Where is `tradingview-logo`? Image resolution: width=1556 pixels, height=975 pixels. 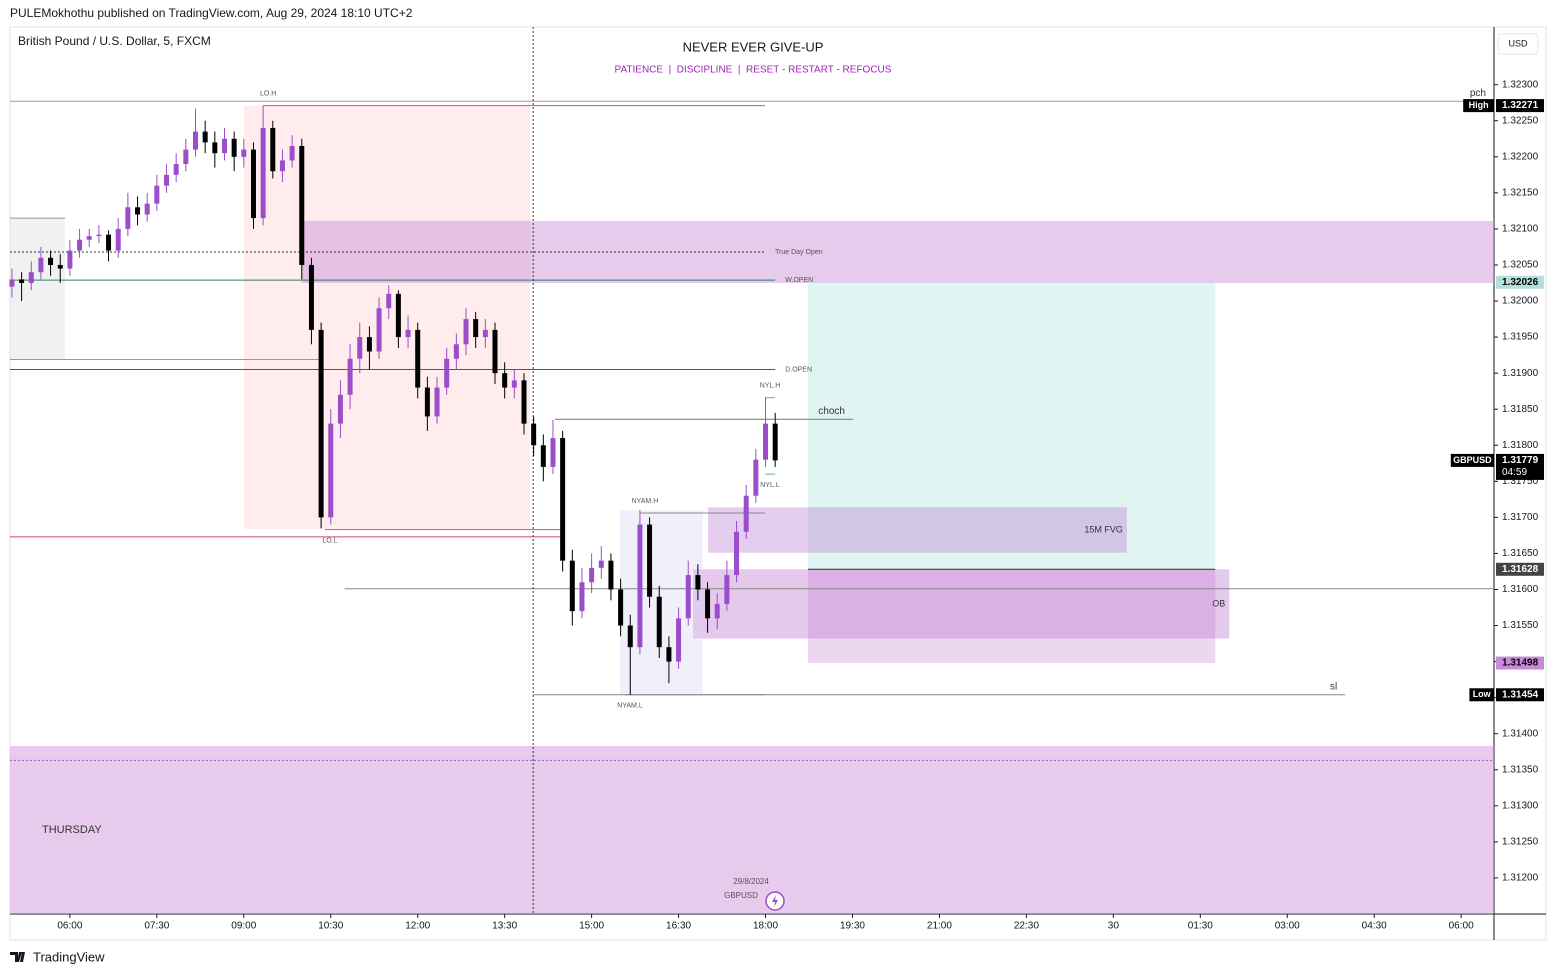 tradingview-logo is located at coordinates (17, 957).